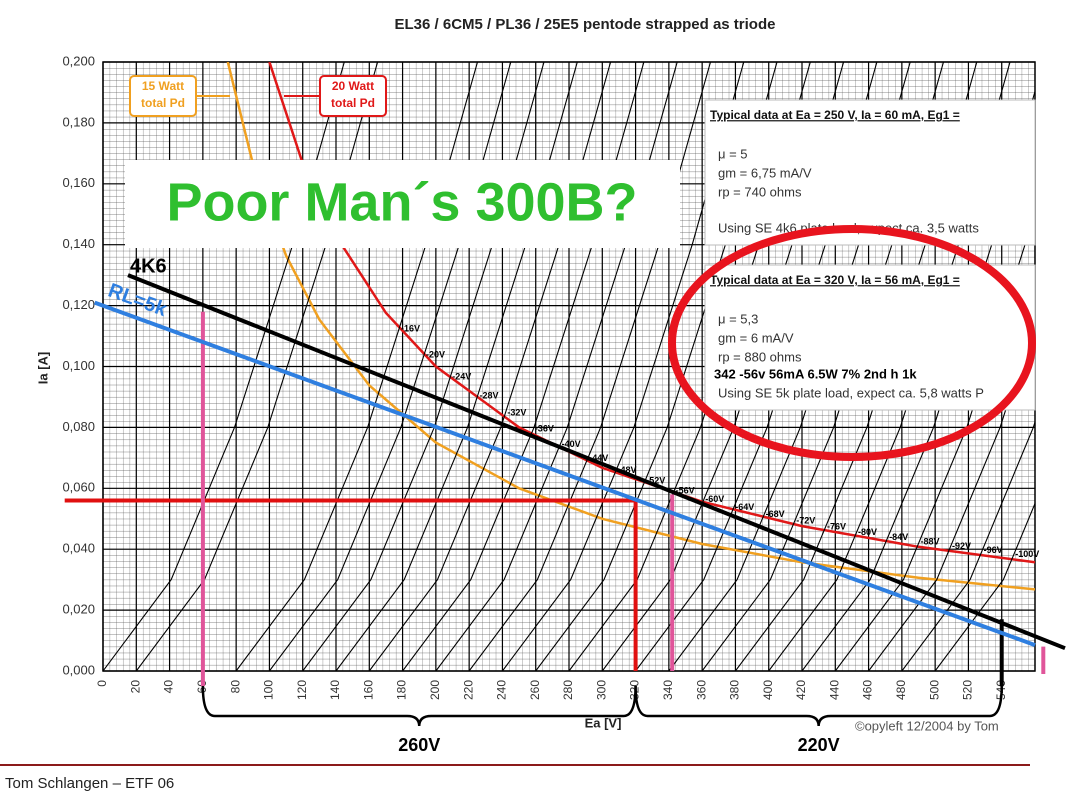 The width and height of the screenshot is (1067, 800). Describe the element at coordinates (102, 683) in the screenshot. I see `x-tick-label: 0` at that location.